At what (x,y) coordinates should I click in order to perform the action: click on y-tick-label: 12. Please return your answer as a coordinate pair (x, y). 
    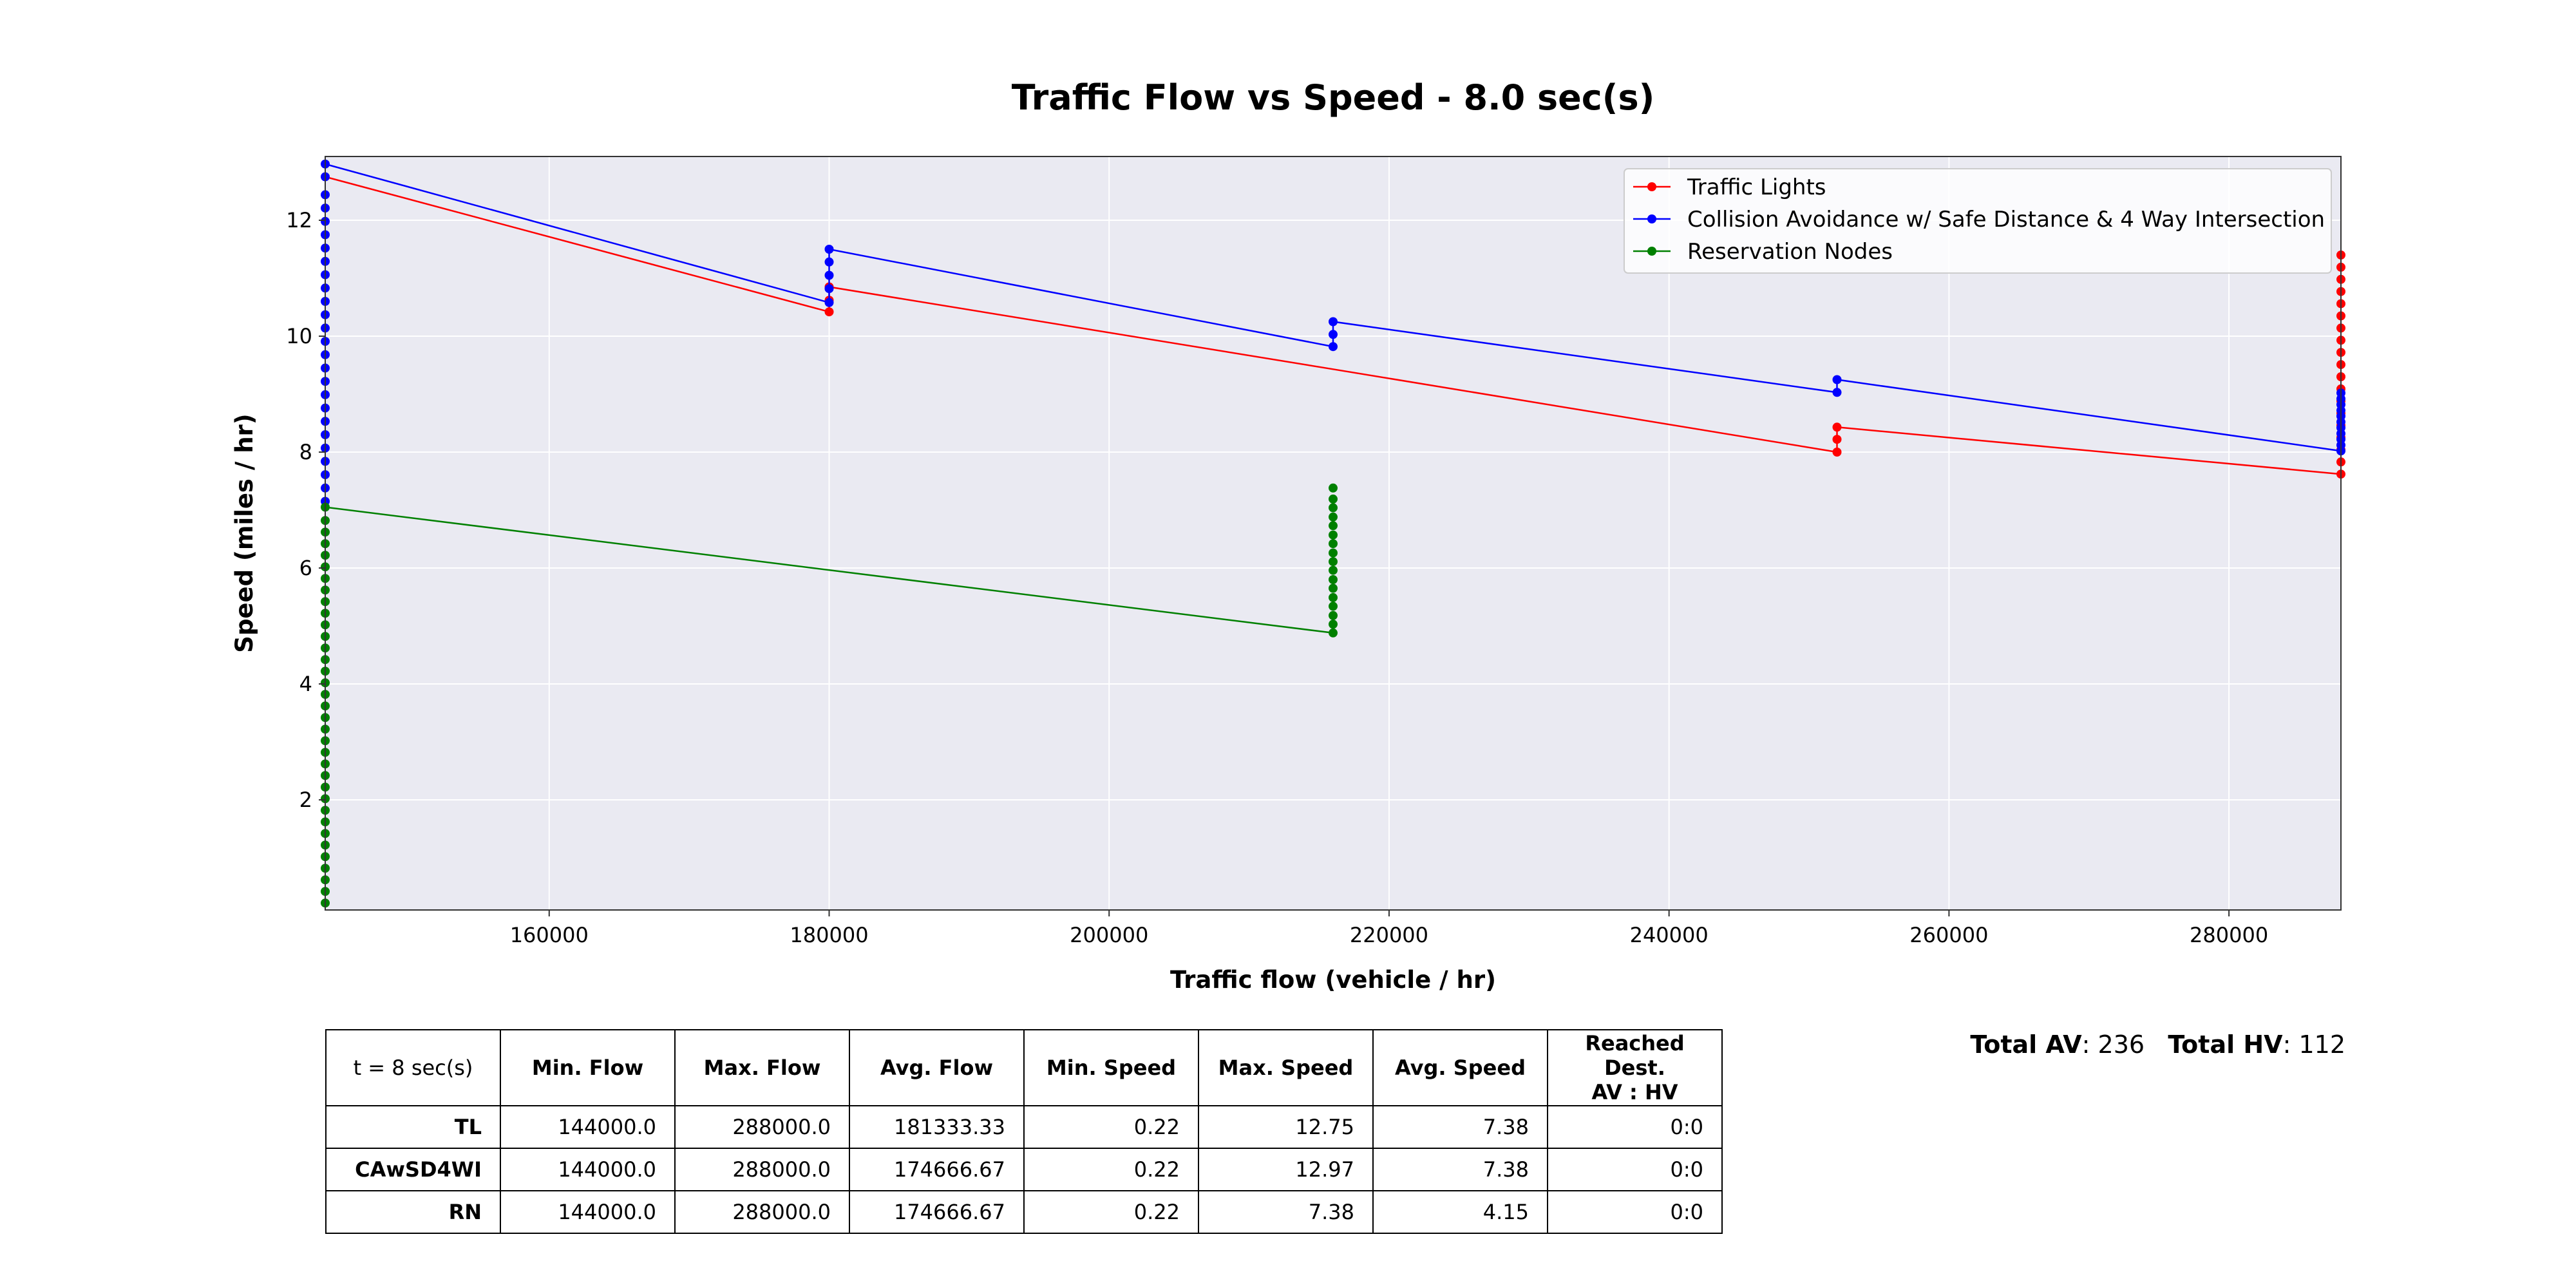
    Looking at the image, I should click on (299, 220).